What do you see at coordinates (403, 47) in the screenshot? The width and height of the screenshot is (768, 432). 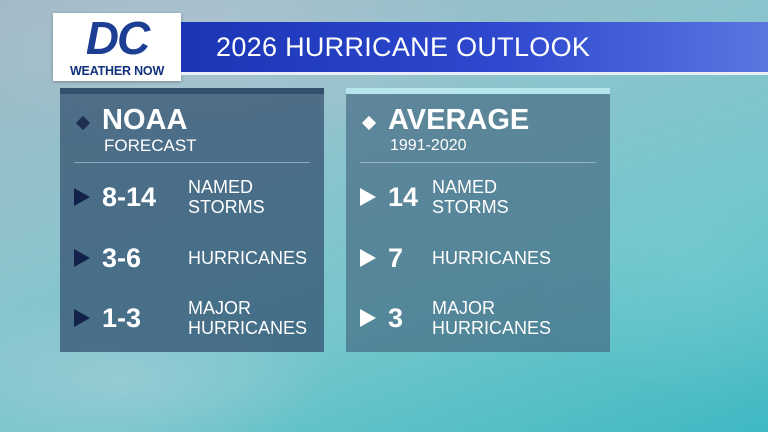 I see `page-title: 2026 HURRICANE OUTLOOK` at bounding box center [403, 47].